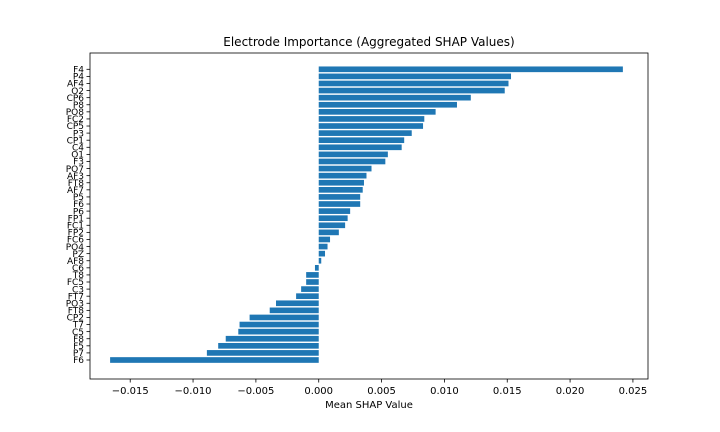  Describe the element at coordinates (76, 219) in the screenshot. I see `y-tick-label: FP1` at that location.